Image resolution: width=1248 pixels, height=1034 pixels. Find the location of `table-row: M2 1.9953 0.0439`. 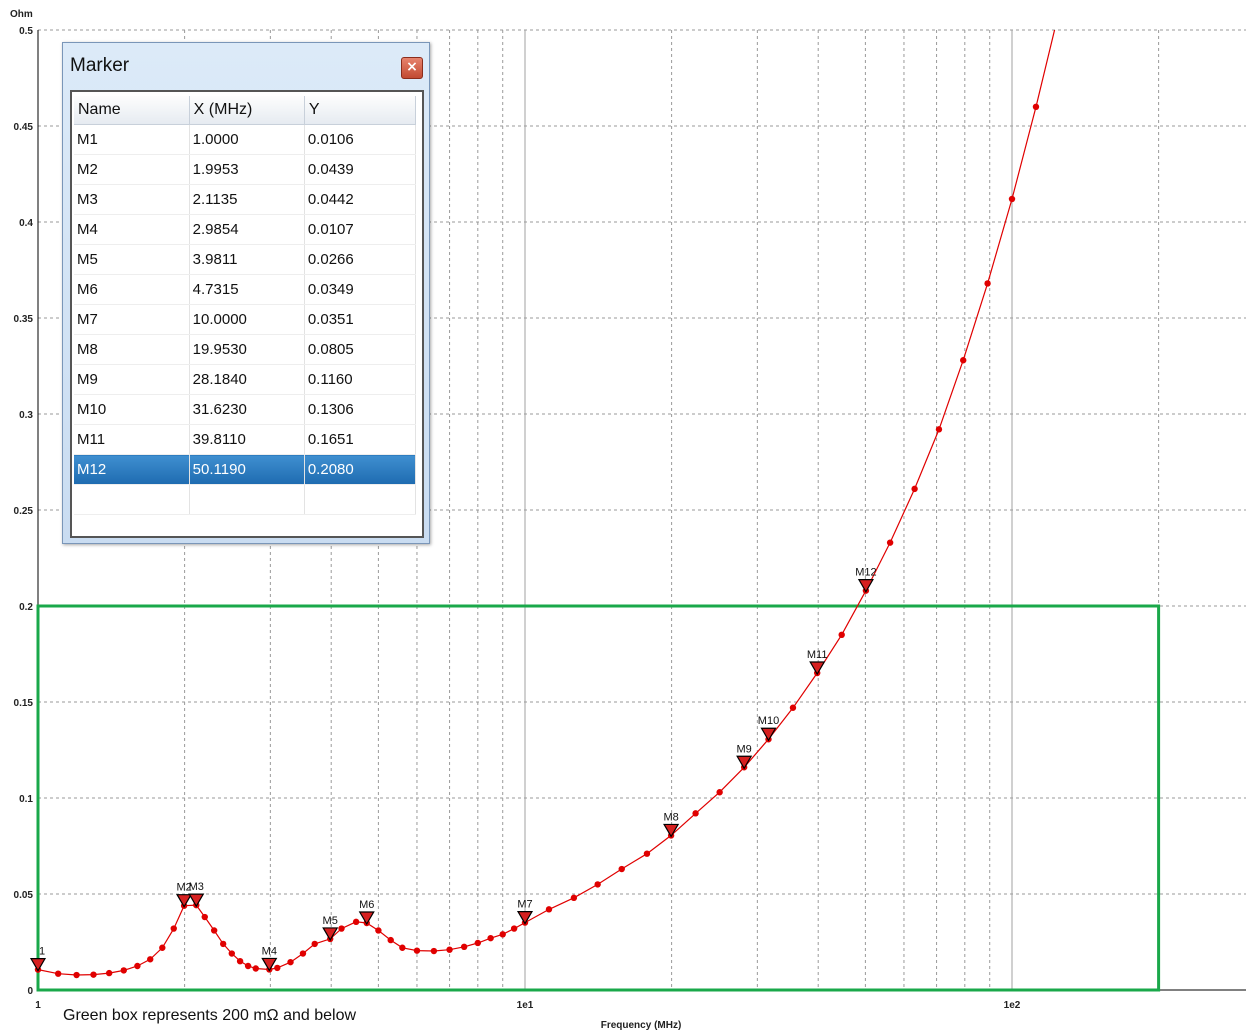

table-row: M2 1.9953 0.0439 is located at coordinates (245, 169).